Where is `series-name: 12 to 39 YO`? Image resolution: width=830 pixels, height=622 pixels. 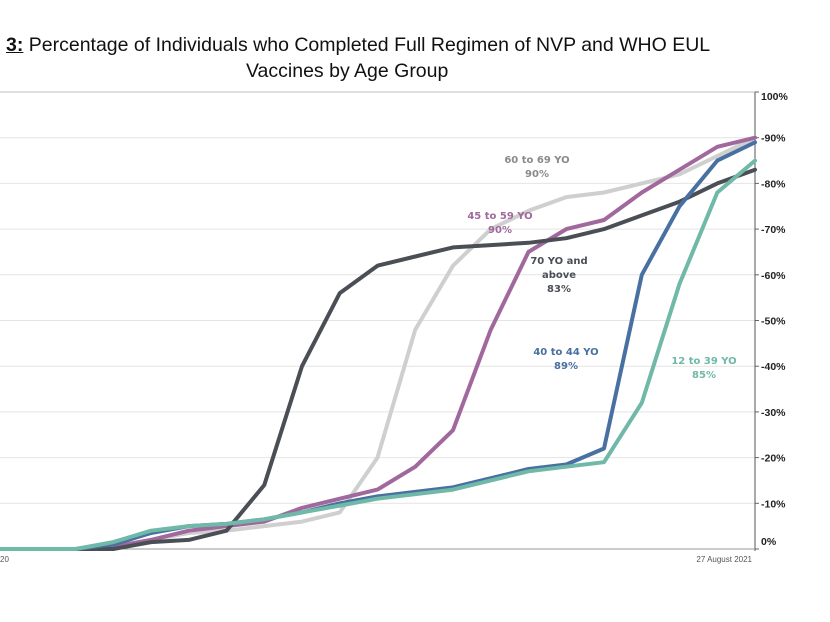
series-name: 12 to 39 YO is located at coordinates (703, 361).